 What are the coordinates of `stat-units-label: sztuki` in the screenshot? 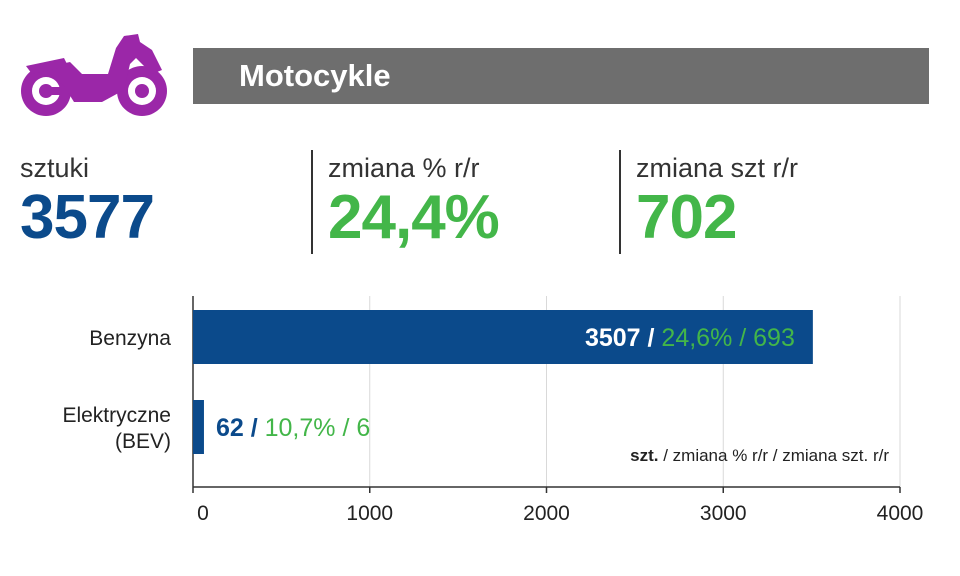 It's located at (55, 168).